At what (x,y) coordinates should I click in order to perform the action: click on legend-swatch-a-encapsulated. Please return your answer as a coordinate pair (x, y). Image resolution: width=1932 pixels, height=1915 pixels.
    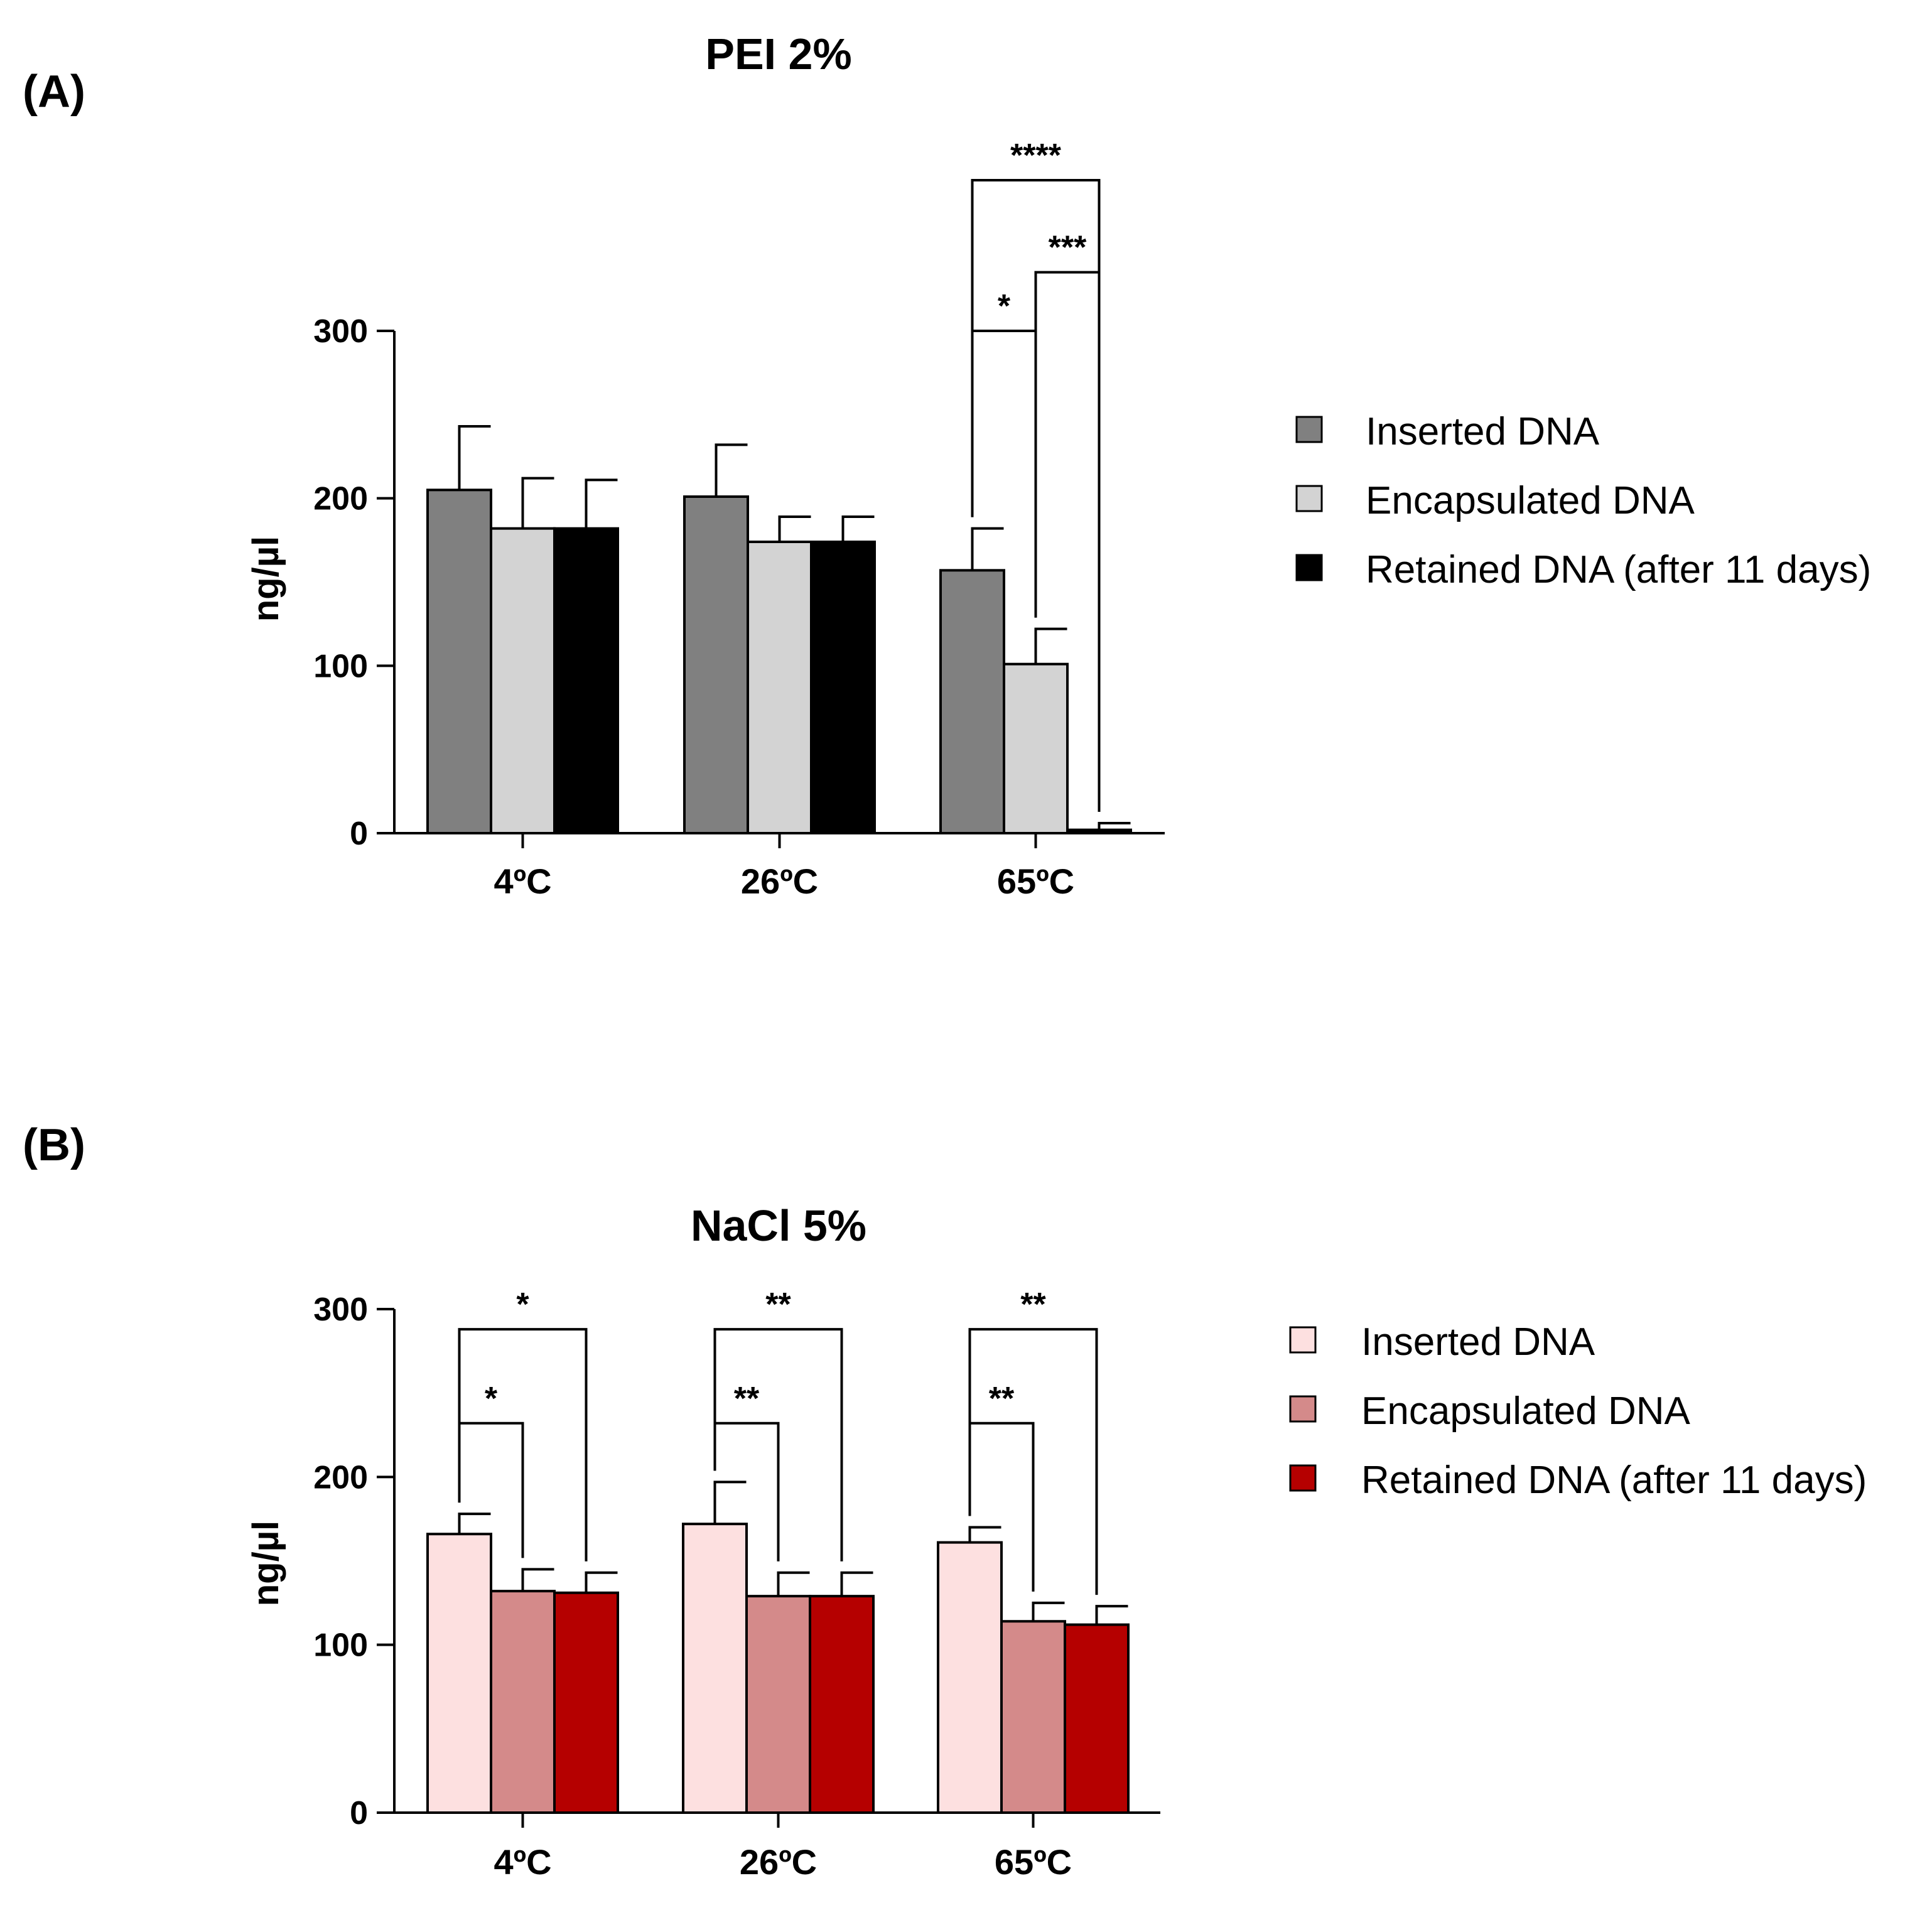
    Looking at the image, I should click on (1309, 498).